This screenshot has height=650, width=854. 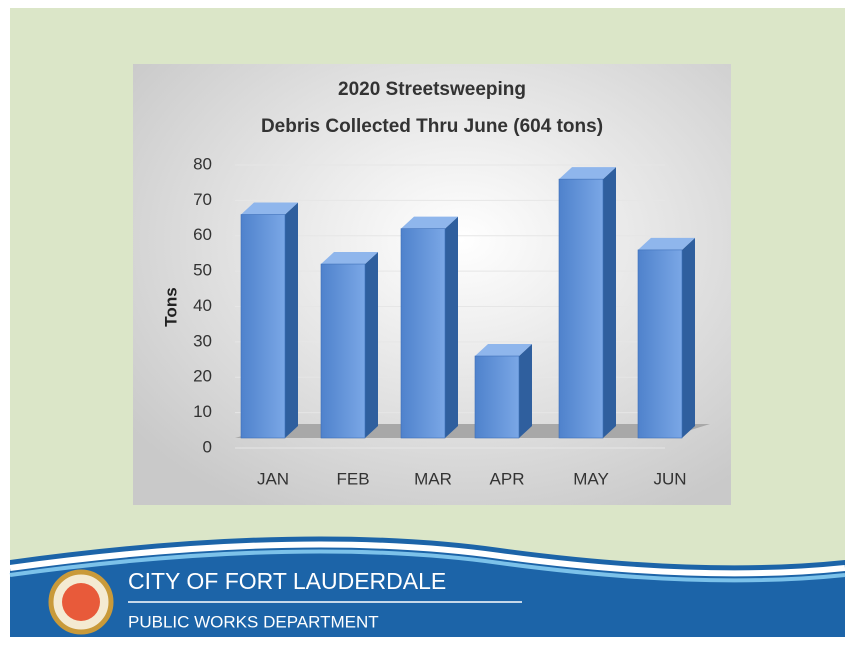 What do you see at coordinates (591, 478) in the screenshot?
I see `x-tick-label: MAY` at bounding box center [591, 478].